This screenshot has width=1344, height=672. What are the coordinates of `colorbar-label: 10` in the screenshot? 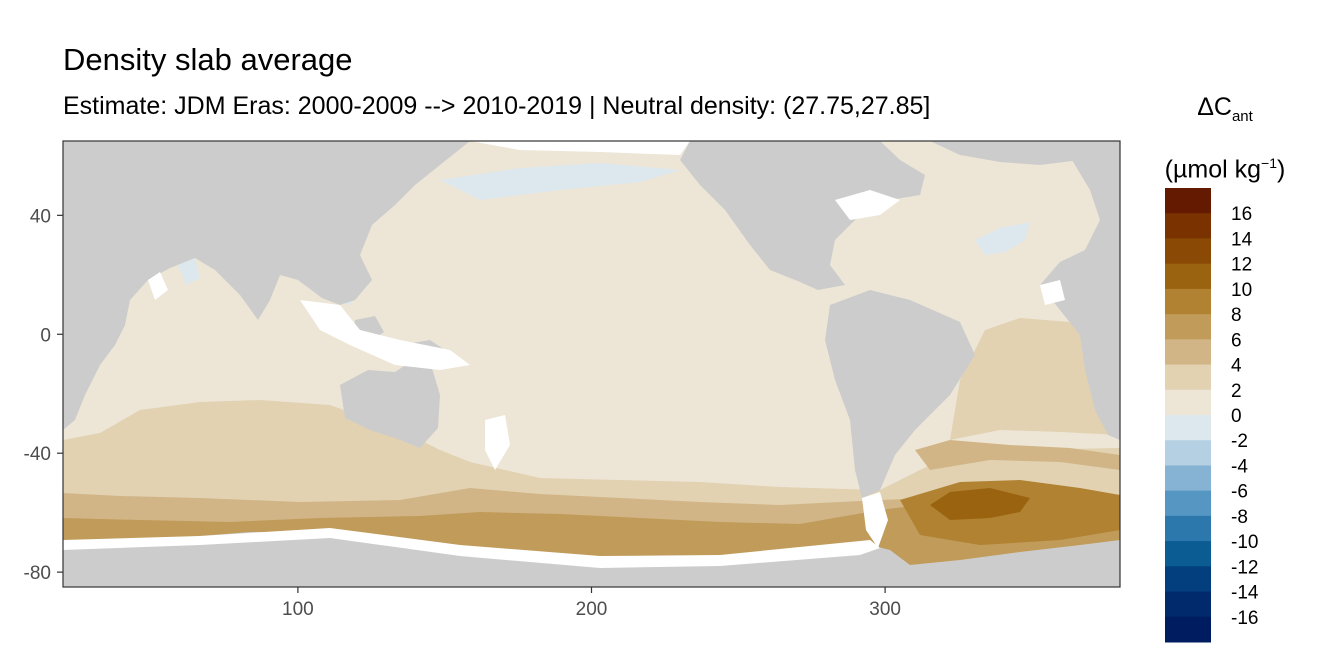 It's located at (1241, 290).